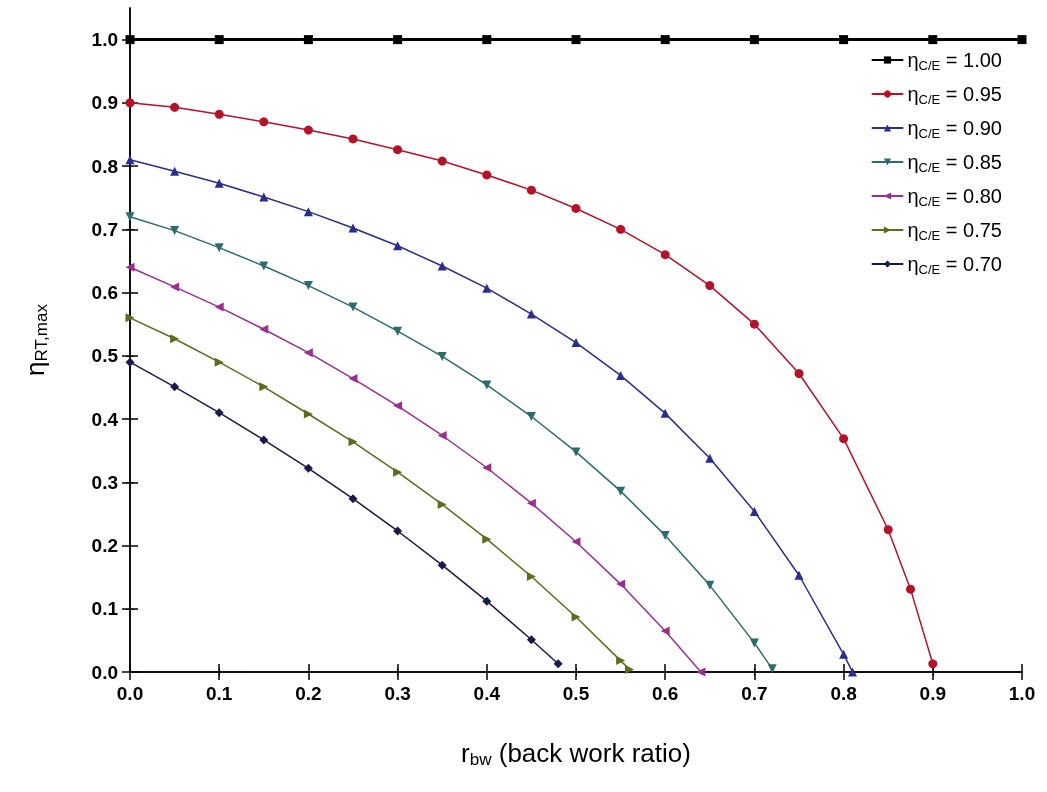 This screenshot has width=1047, height=792. I want to click on y-tick-label: 0.4, so click(105, 419).